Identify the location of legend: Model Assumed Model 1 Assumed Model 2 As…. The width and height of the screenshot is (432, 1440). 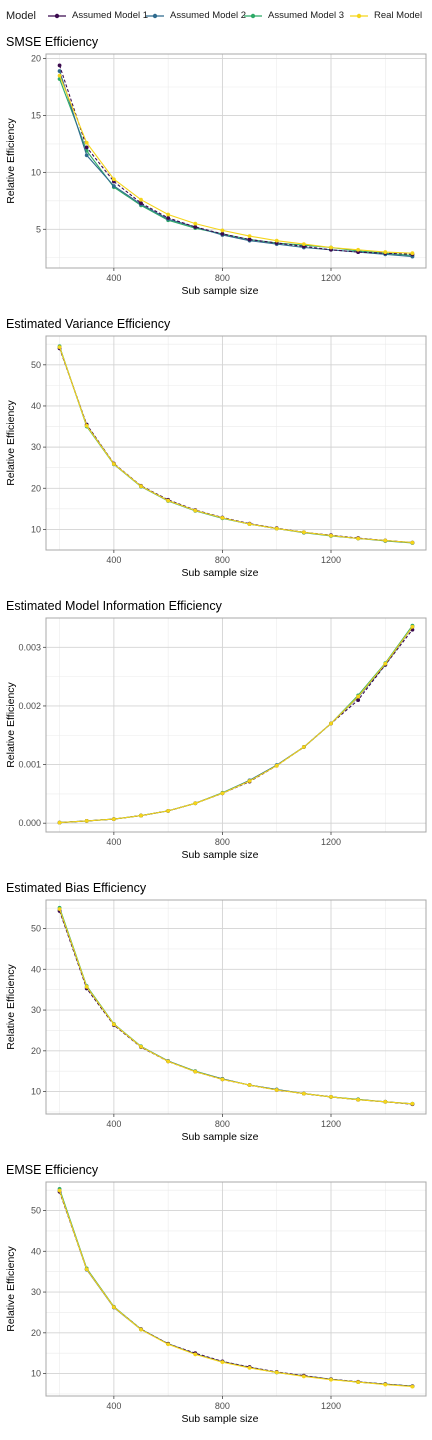
(216, 15).